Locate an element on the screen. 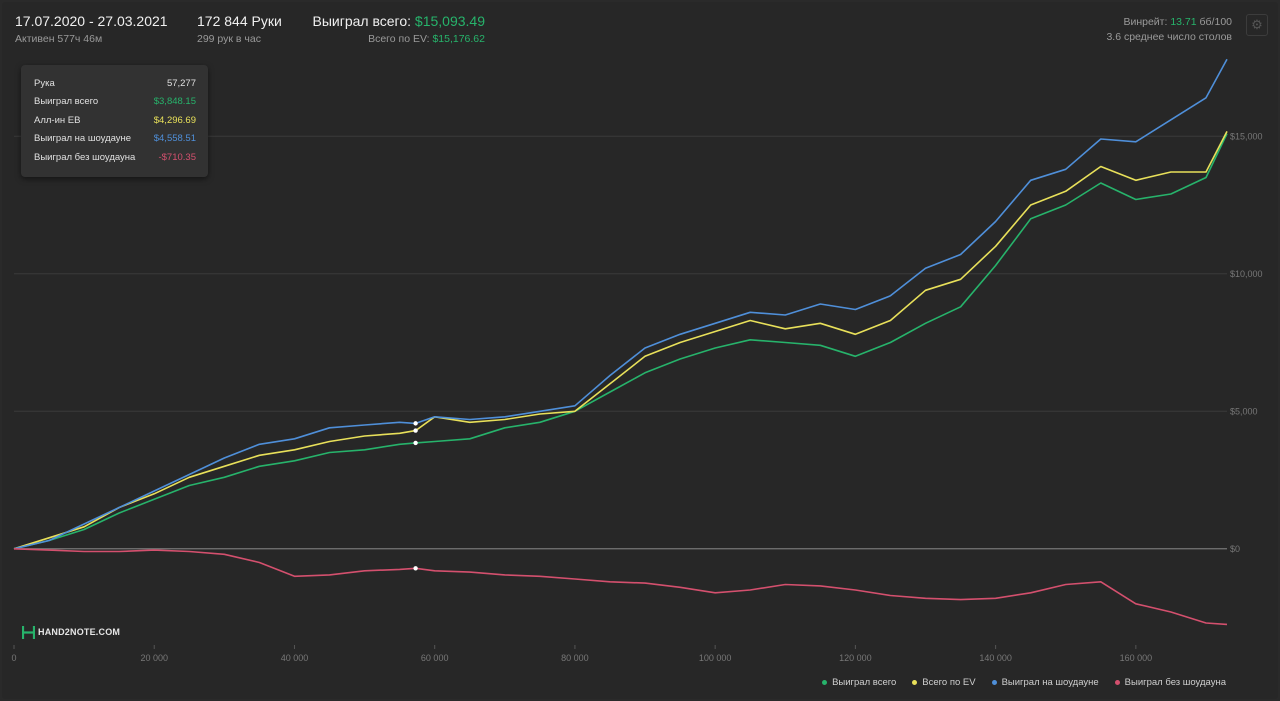 The width and height of the screenshot is (1280, 701). avg-tables: 3.6 среднее число столов is located at coordinates (1169, 37).